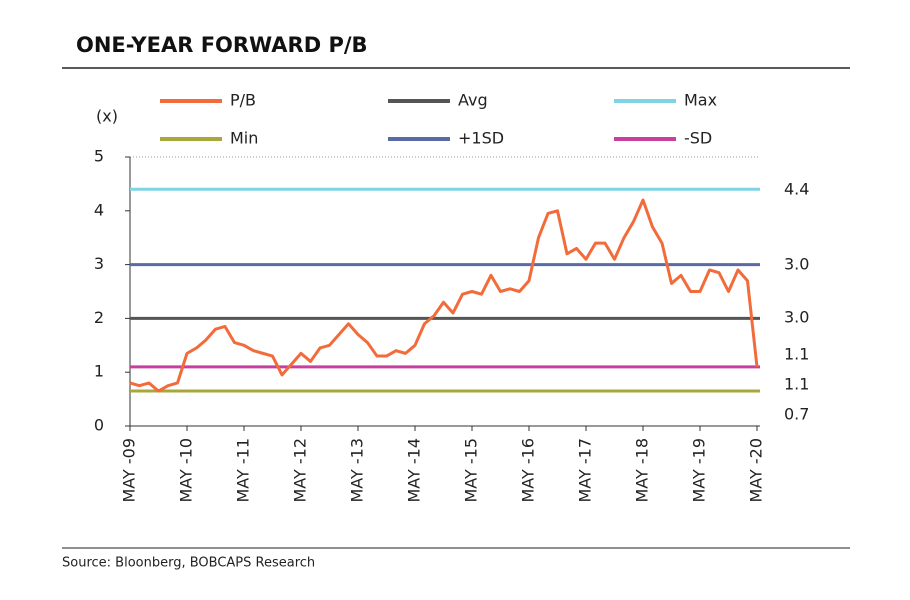 This screenshot has width=910, height=600. Describe the element at coordinates (796, 189) in the screenshot. I see `annotation: 4.4` at that location.